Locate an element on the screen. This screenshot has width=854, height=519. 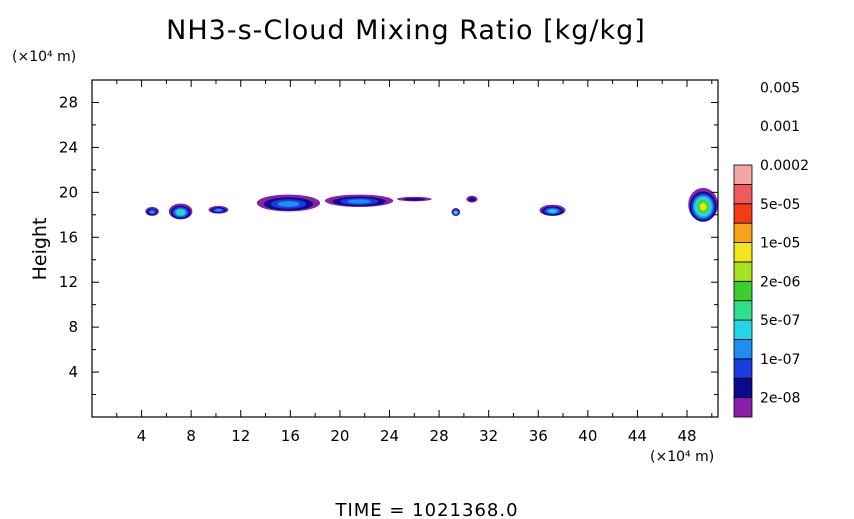
y-tick-label: 16 is located at coordinates (68, 237).